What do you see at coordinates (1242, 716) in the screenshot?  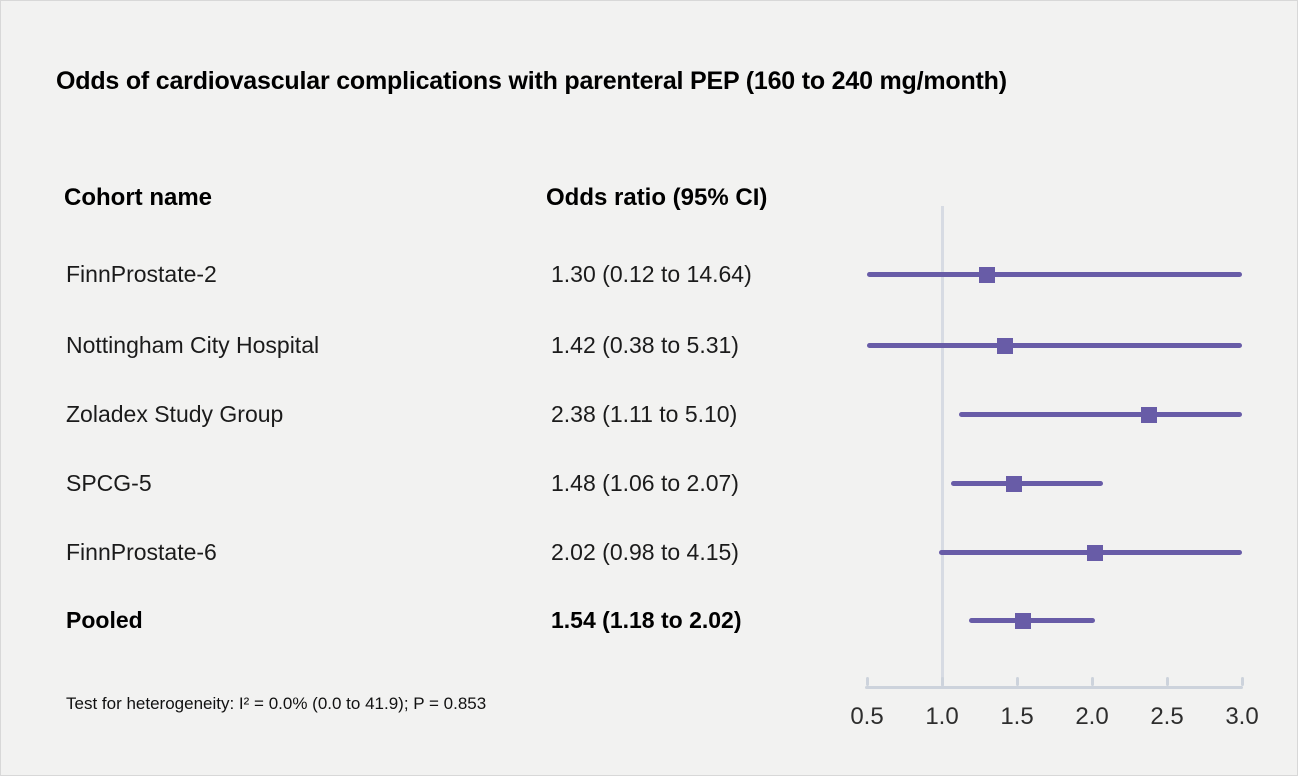 I see `x-axis-tick-label: 3.0` at bounding box center [1242, 716].